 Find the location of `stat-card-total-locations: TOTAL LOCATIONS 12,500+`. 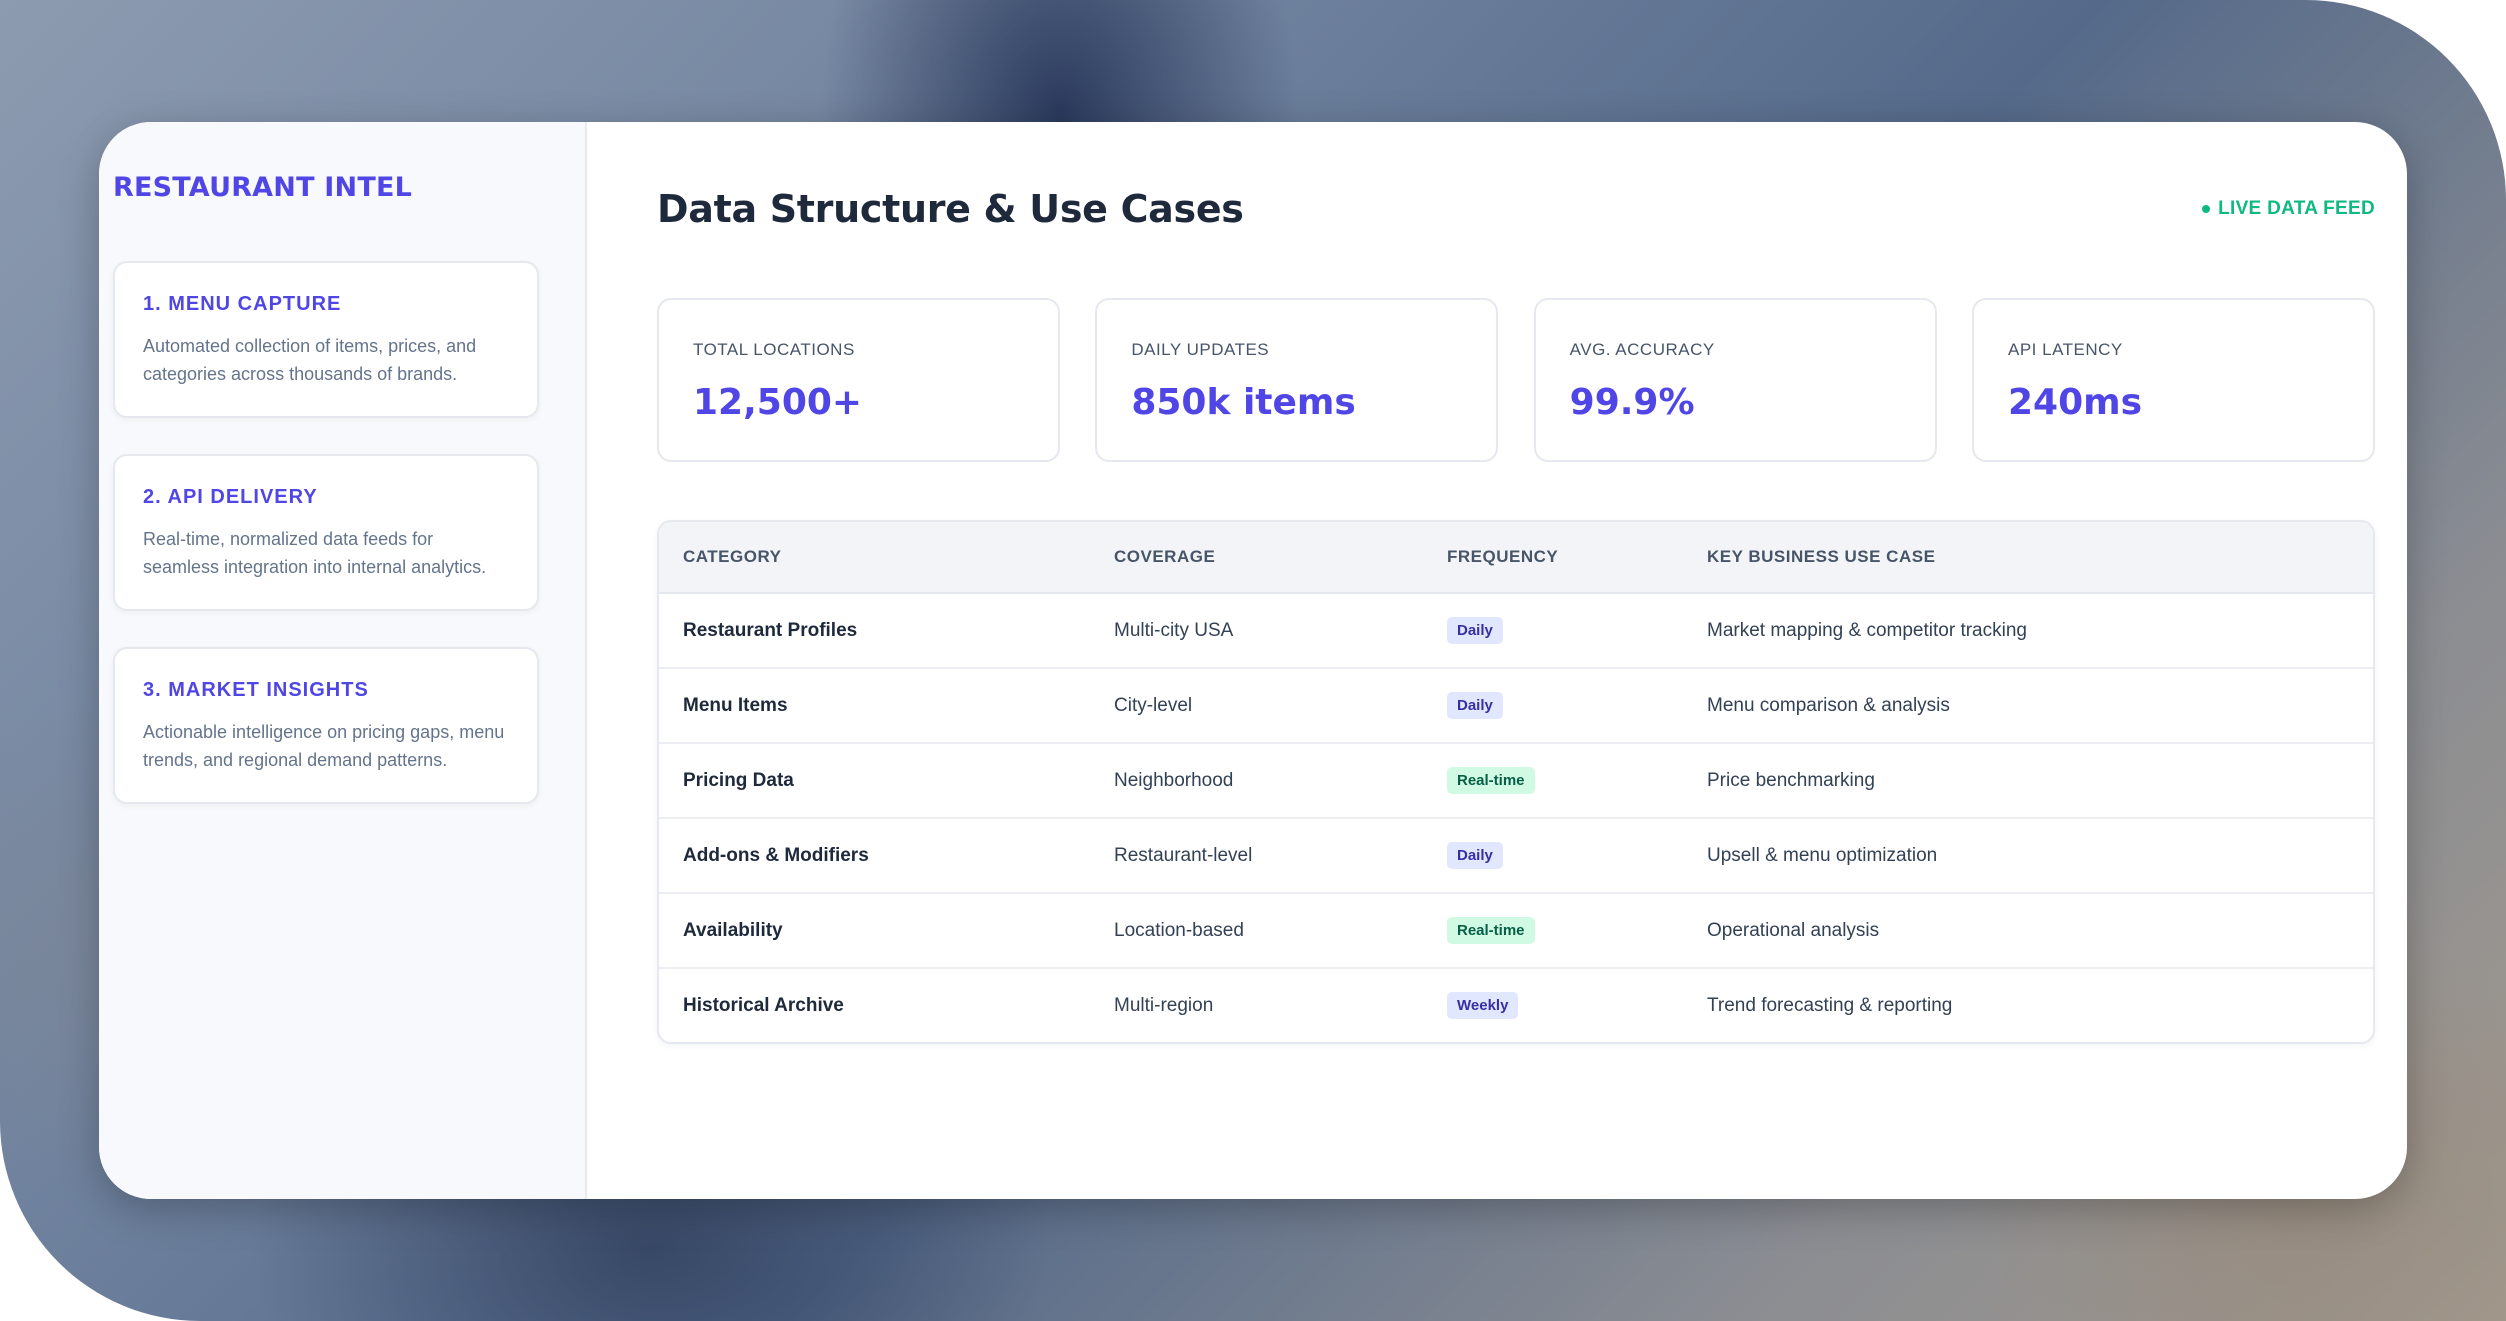

stat-card-total-locations: TOTAL LOCATIONS 12,500+ is located at coordinates (858, 380).